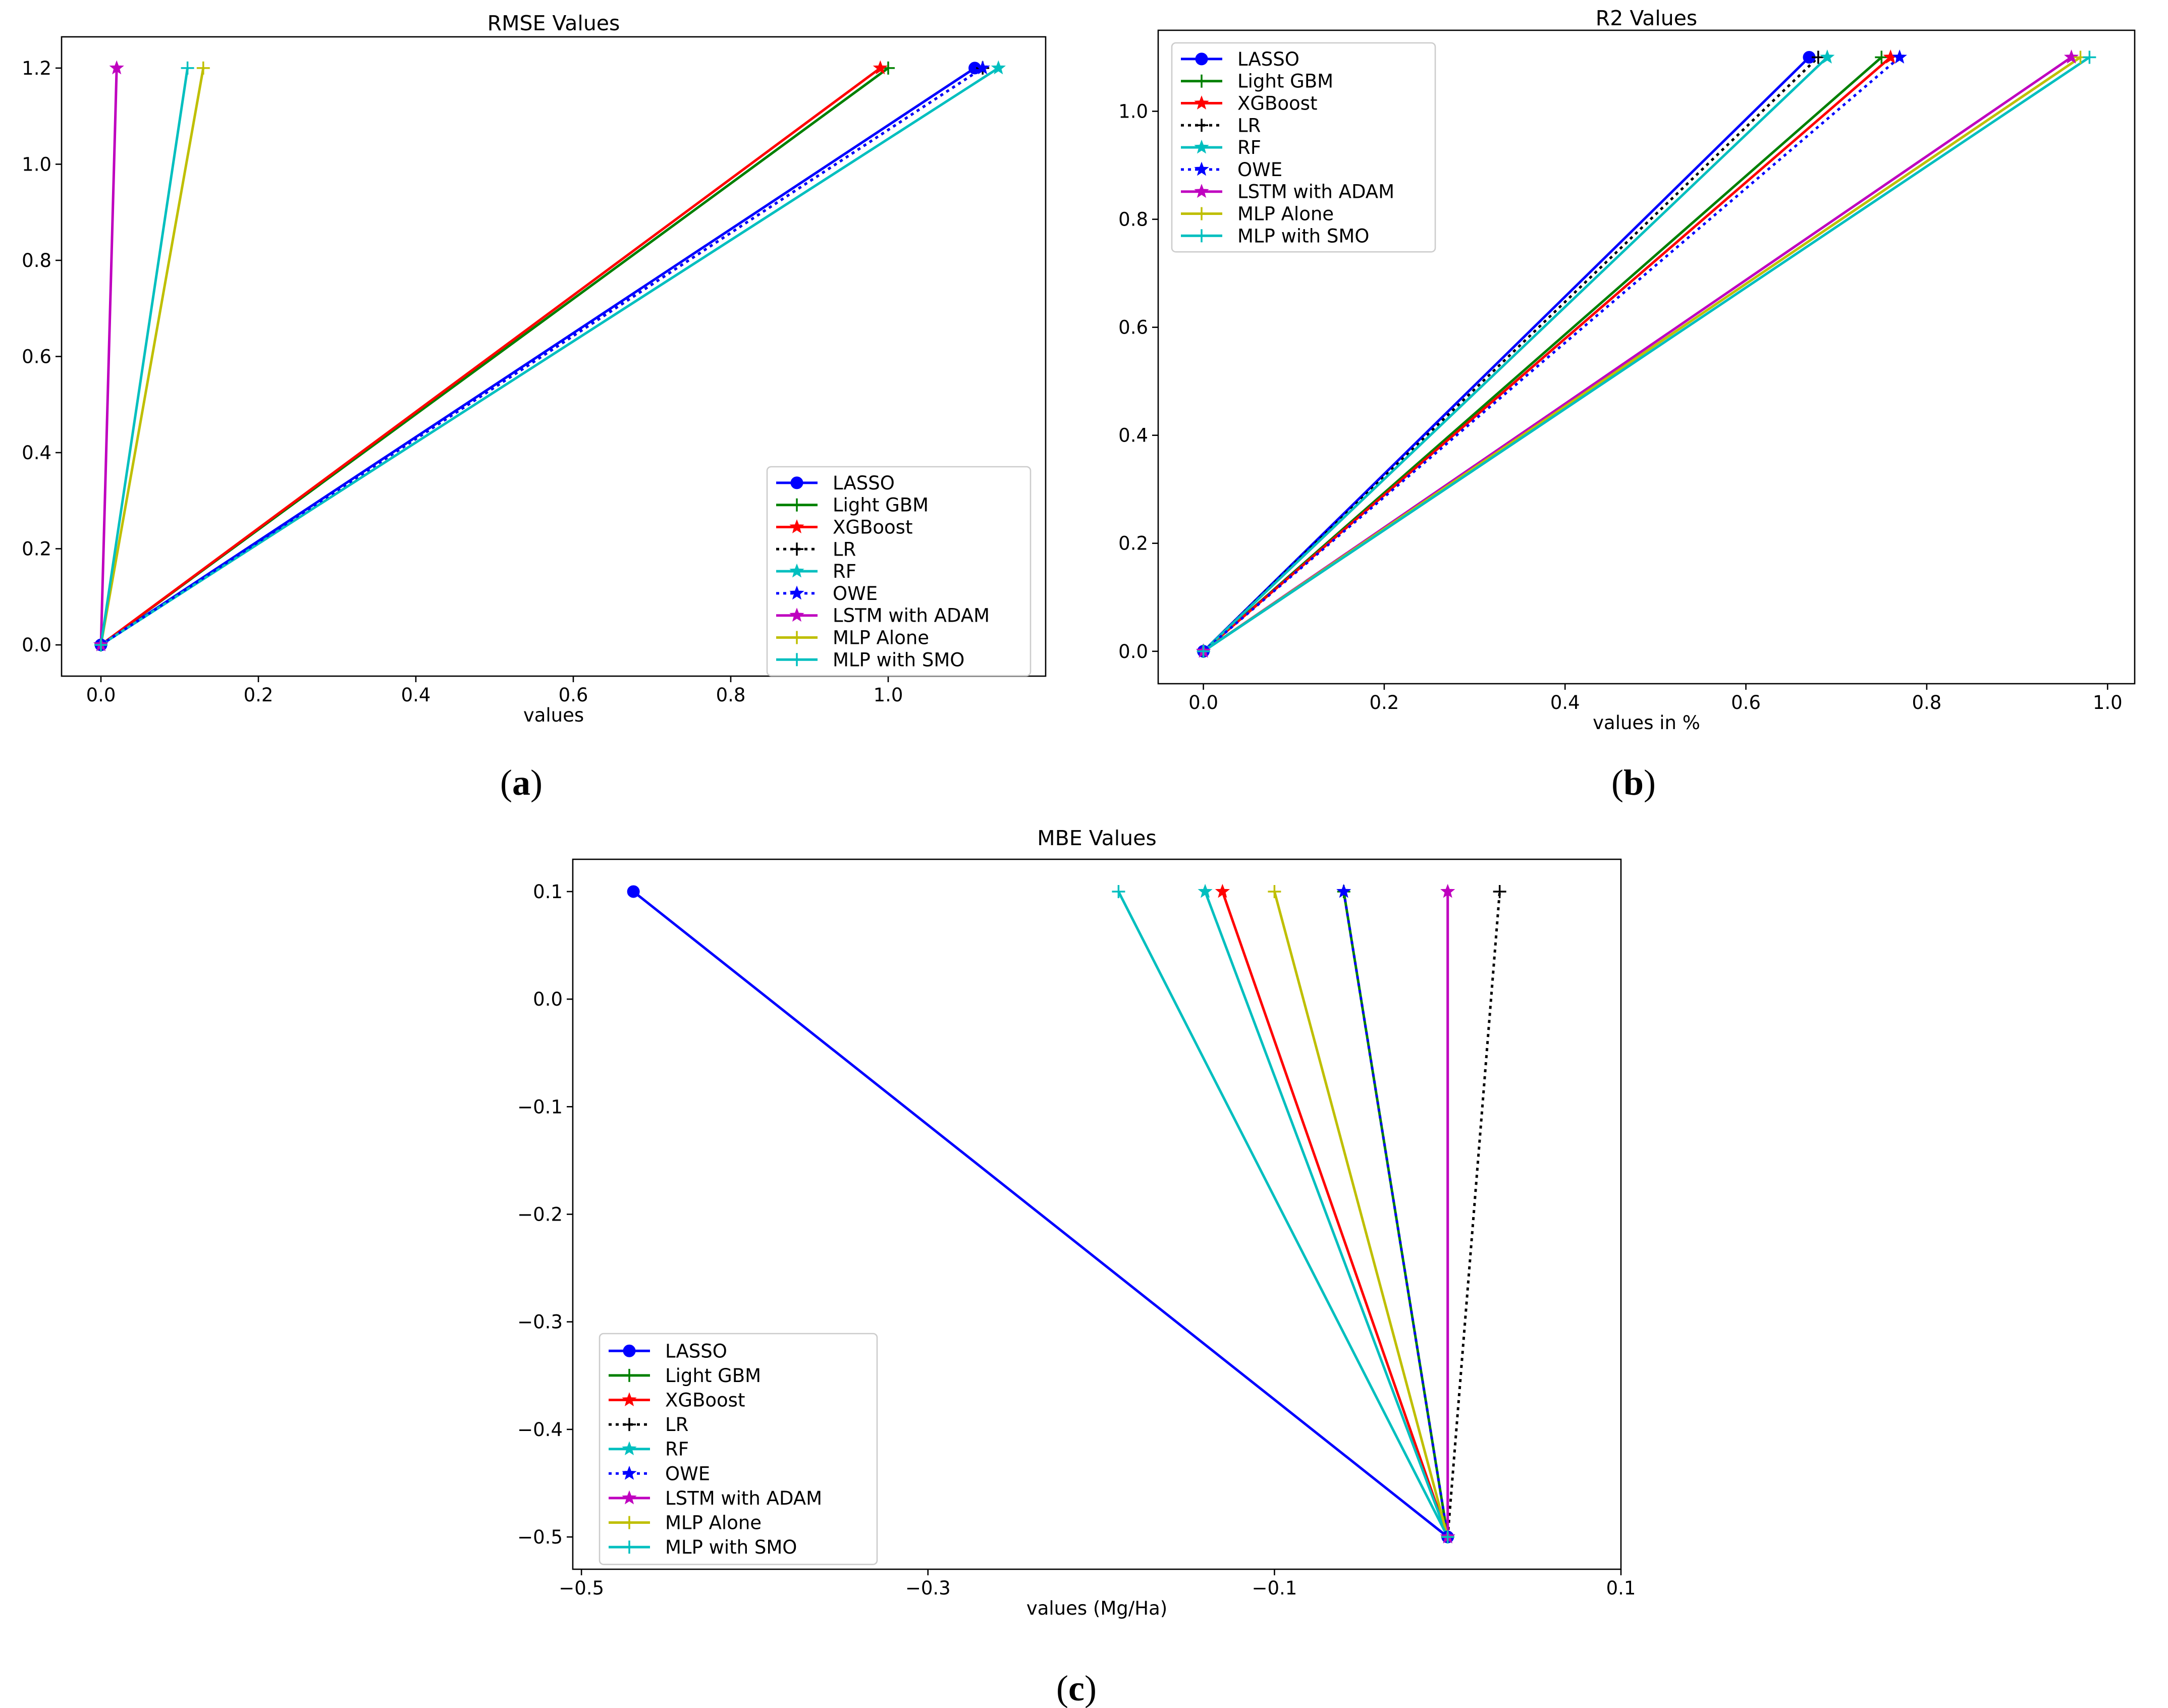 The image size is (2168, 1708). What do you see at coordinates (1201, 236) in the screenshot?
I see `legend-marker-mlp-with-smo` at bounding box center [1201, 236].